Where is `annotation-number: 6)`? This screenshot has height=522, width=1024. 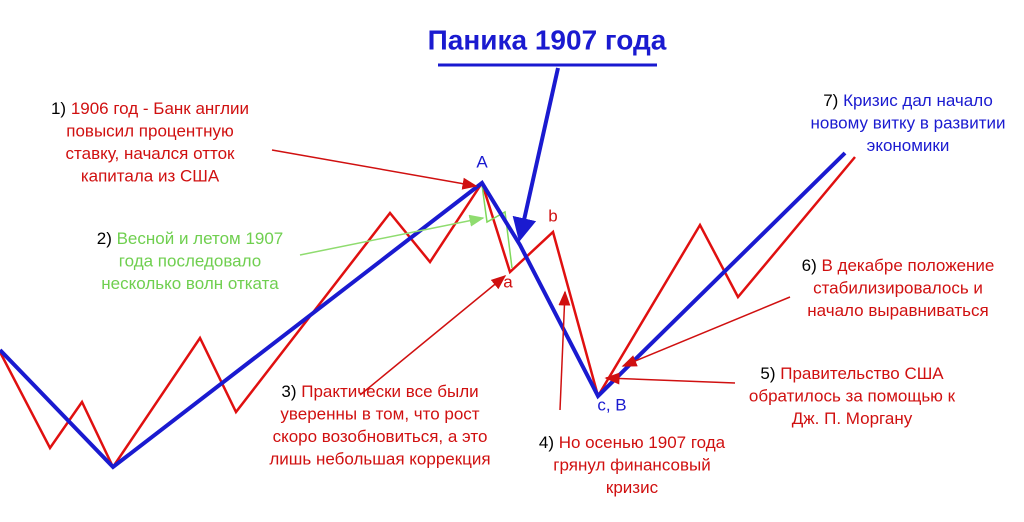 annotation-number: 6) is located at coordinates (809, 265).